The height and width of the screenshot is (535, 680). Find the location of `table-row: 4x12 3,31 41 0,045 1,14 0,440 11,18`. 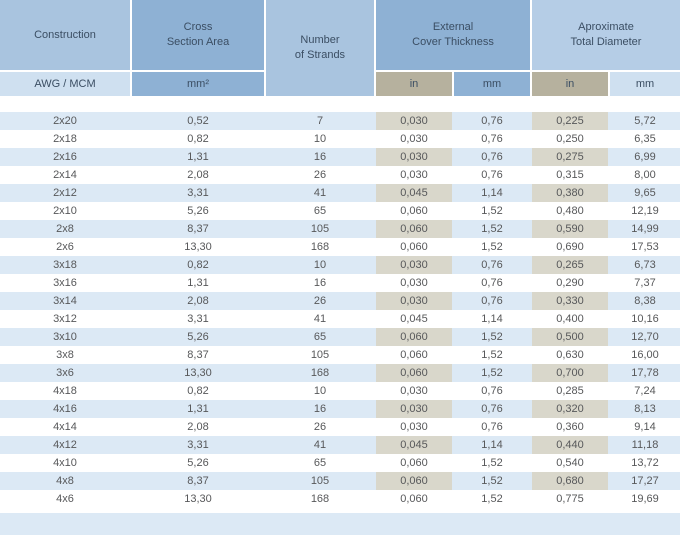

table-row: 4x12 3,31 41 0,045 1,14 0,440 11,18 is located at coordinates (340, 445).